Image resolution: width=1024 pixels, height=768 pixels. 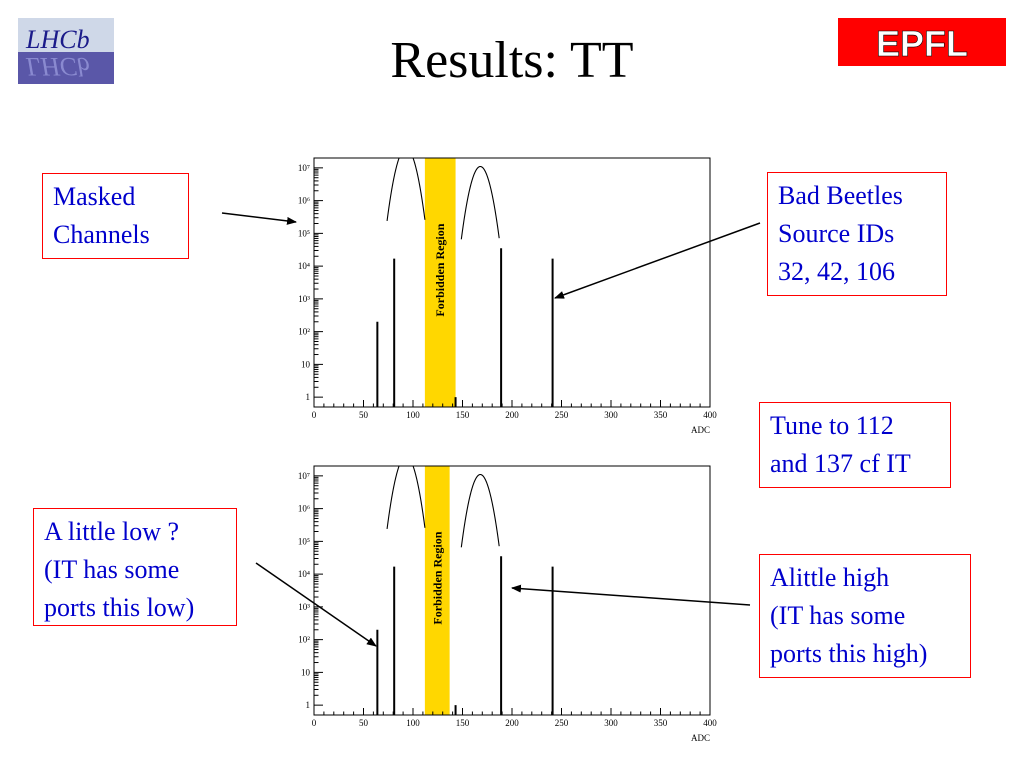 What do you see at coordinates (832, 425) in the screenshot?
I see `callout-line: Tune to 112` at bounding box center [832, 425].